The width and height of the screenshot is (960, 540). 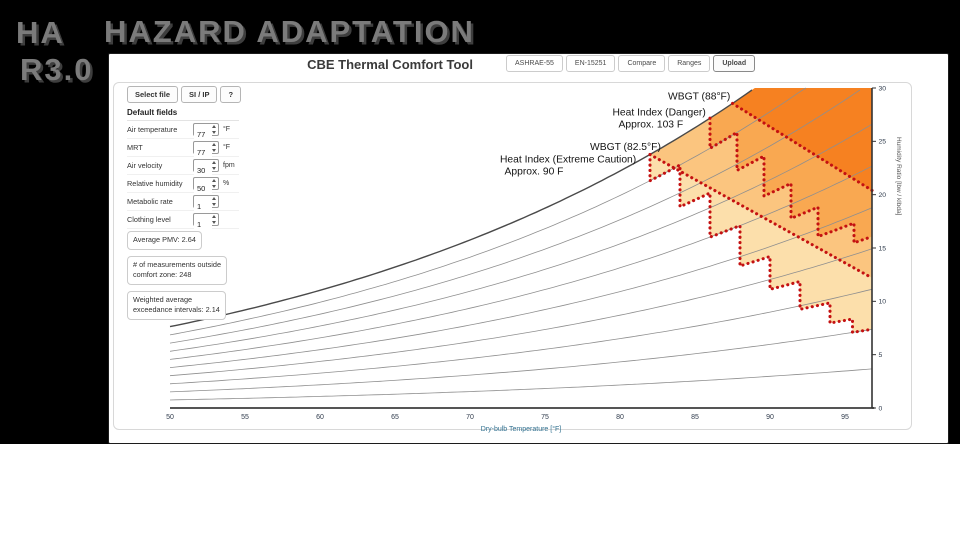 I want to click on toolbar: Select file SI / IP?, so click(x=184, y=94).